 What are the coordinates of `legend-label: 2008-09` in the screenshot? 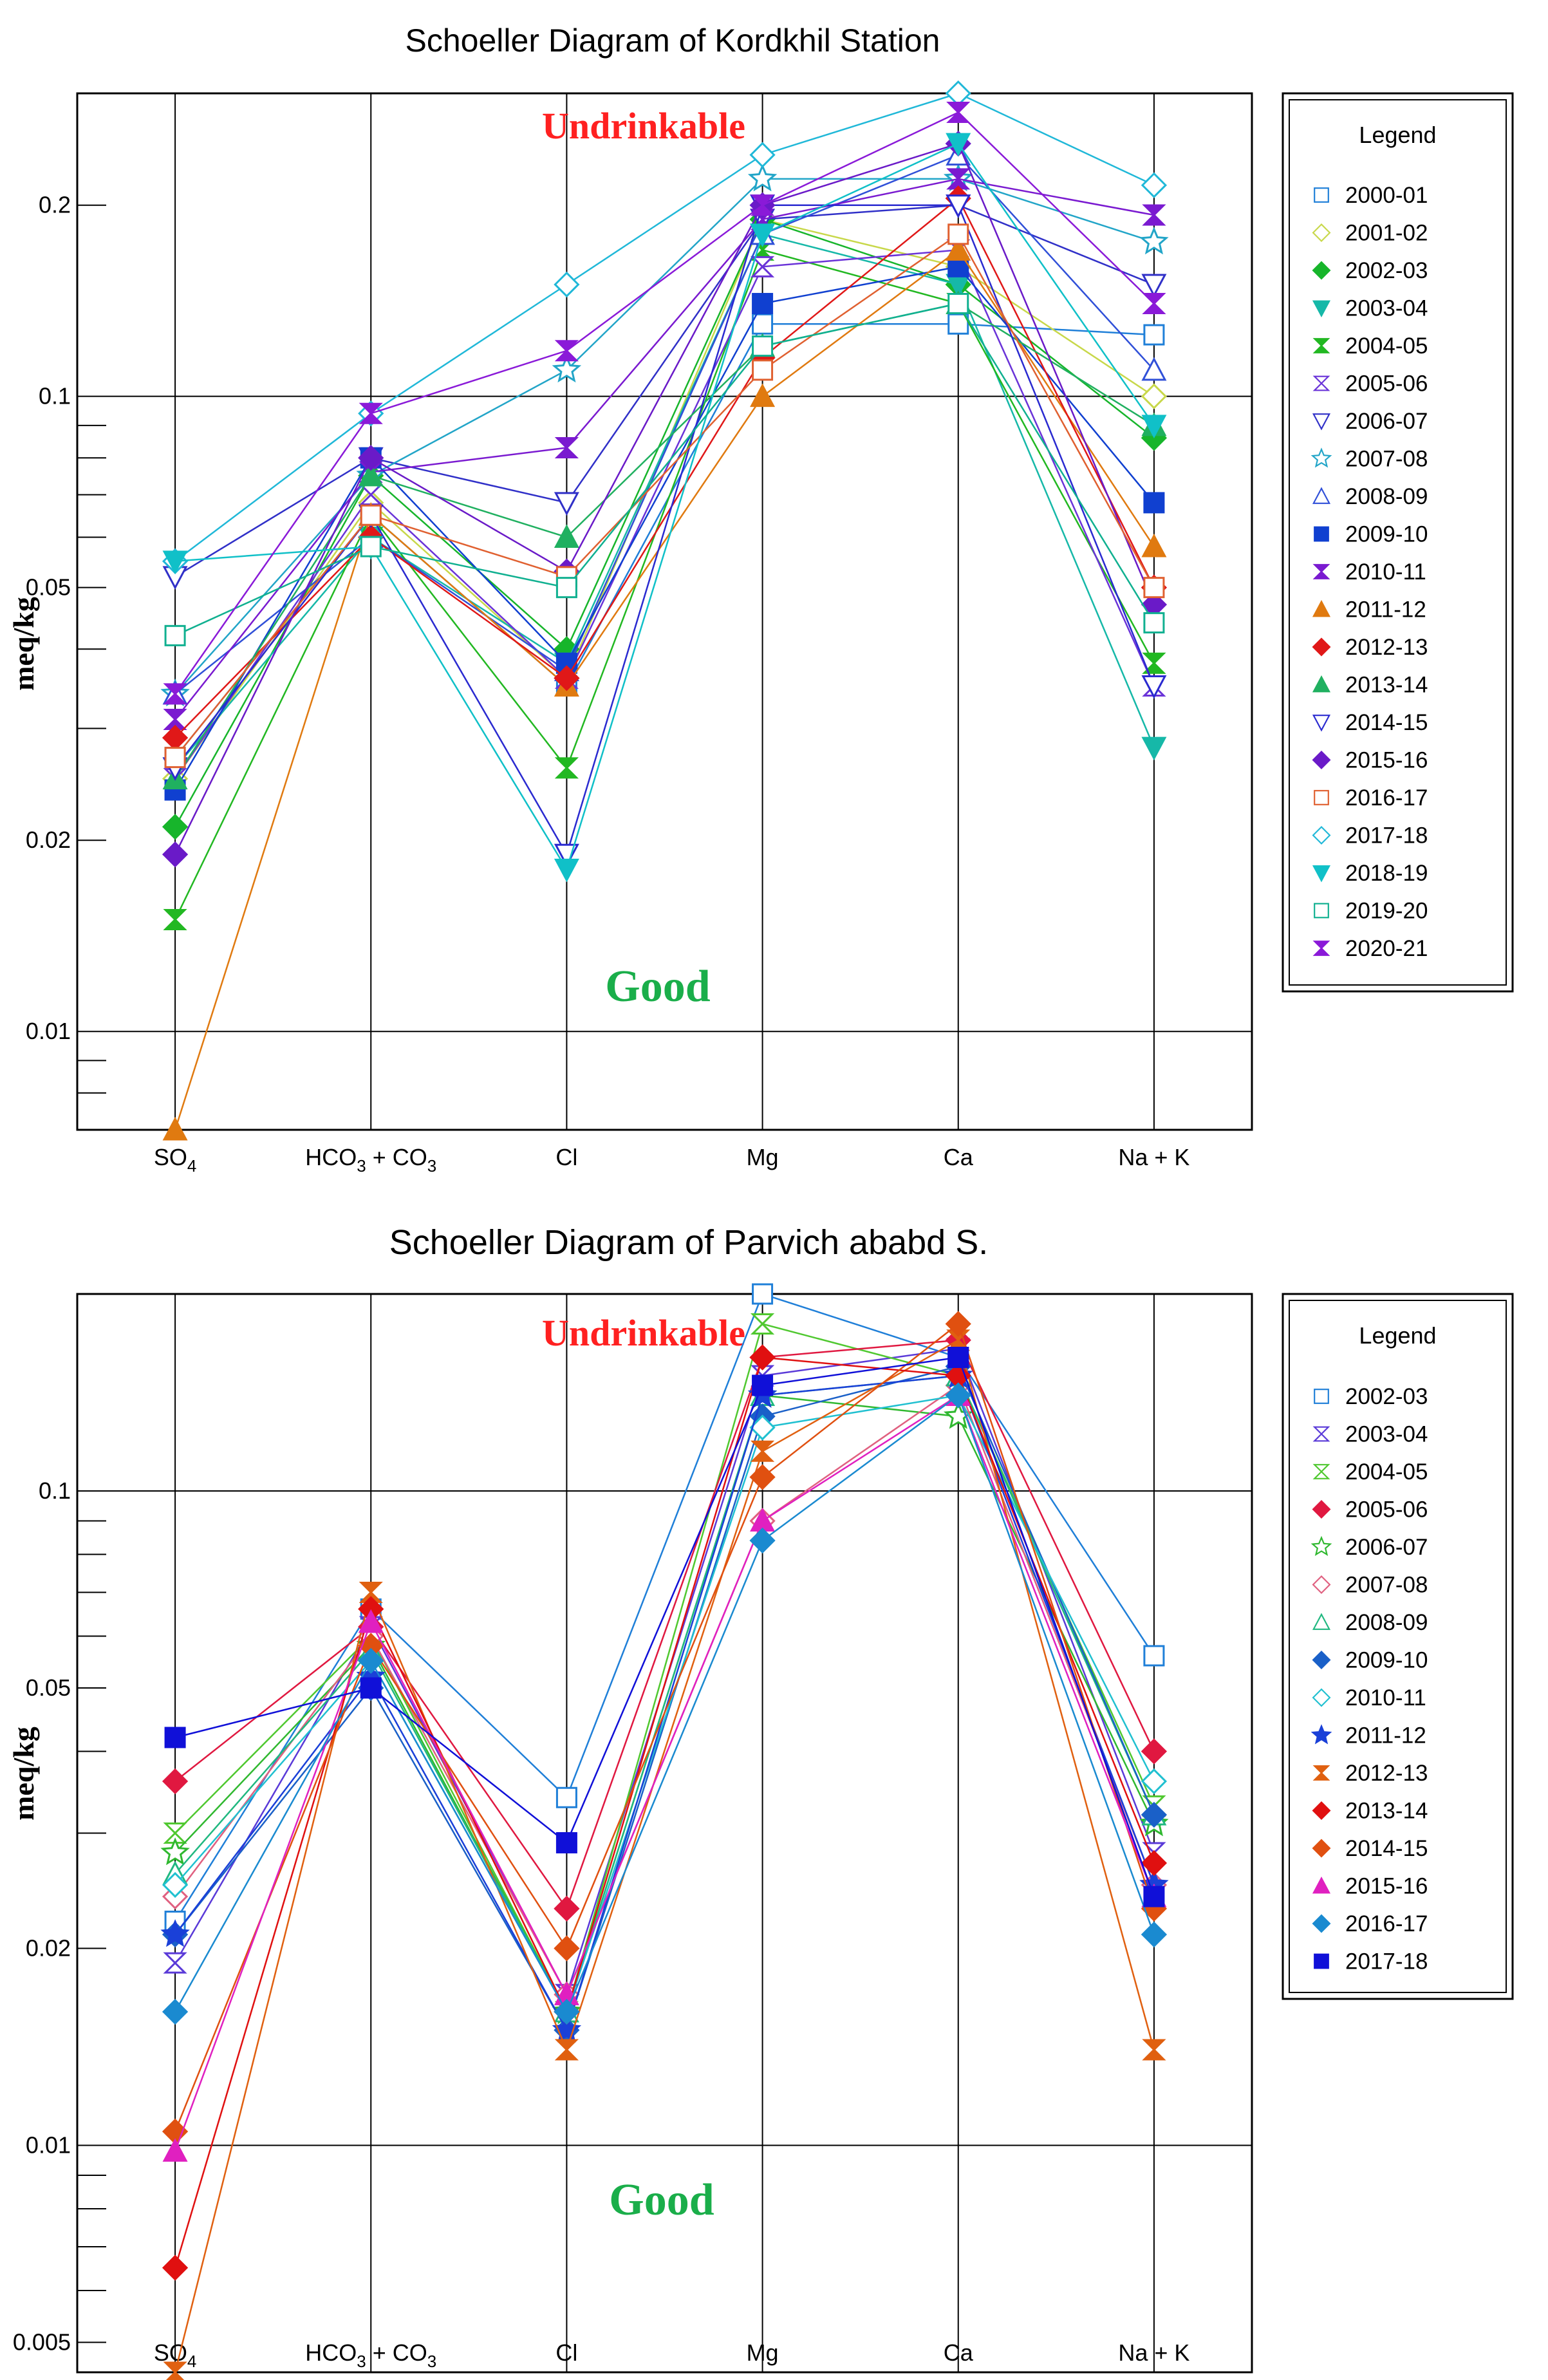 It's located at (1387, 497).